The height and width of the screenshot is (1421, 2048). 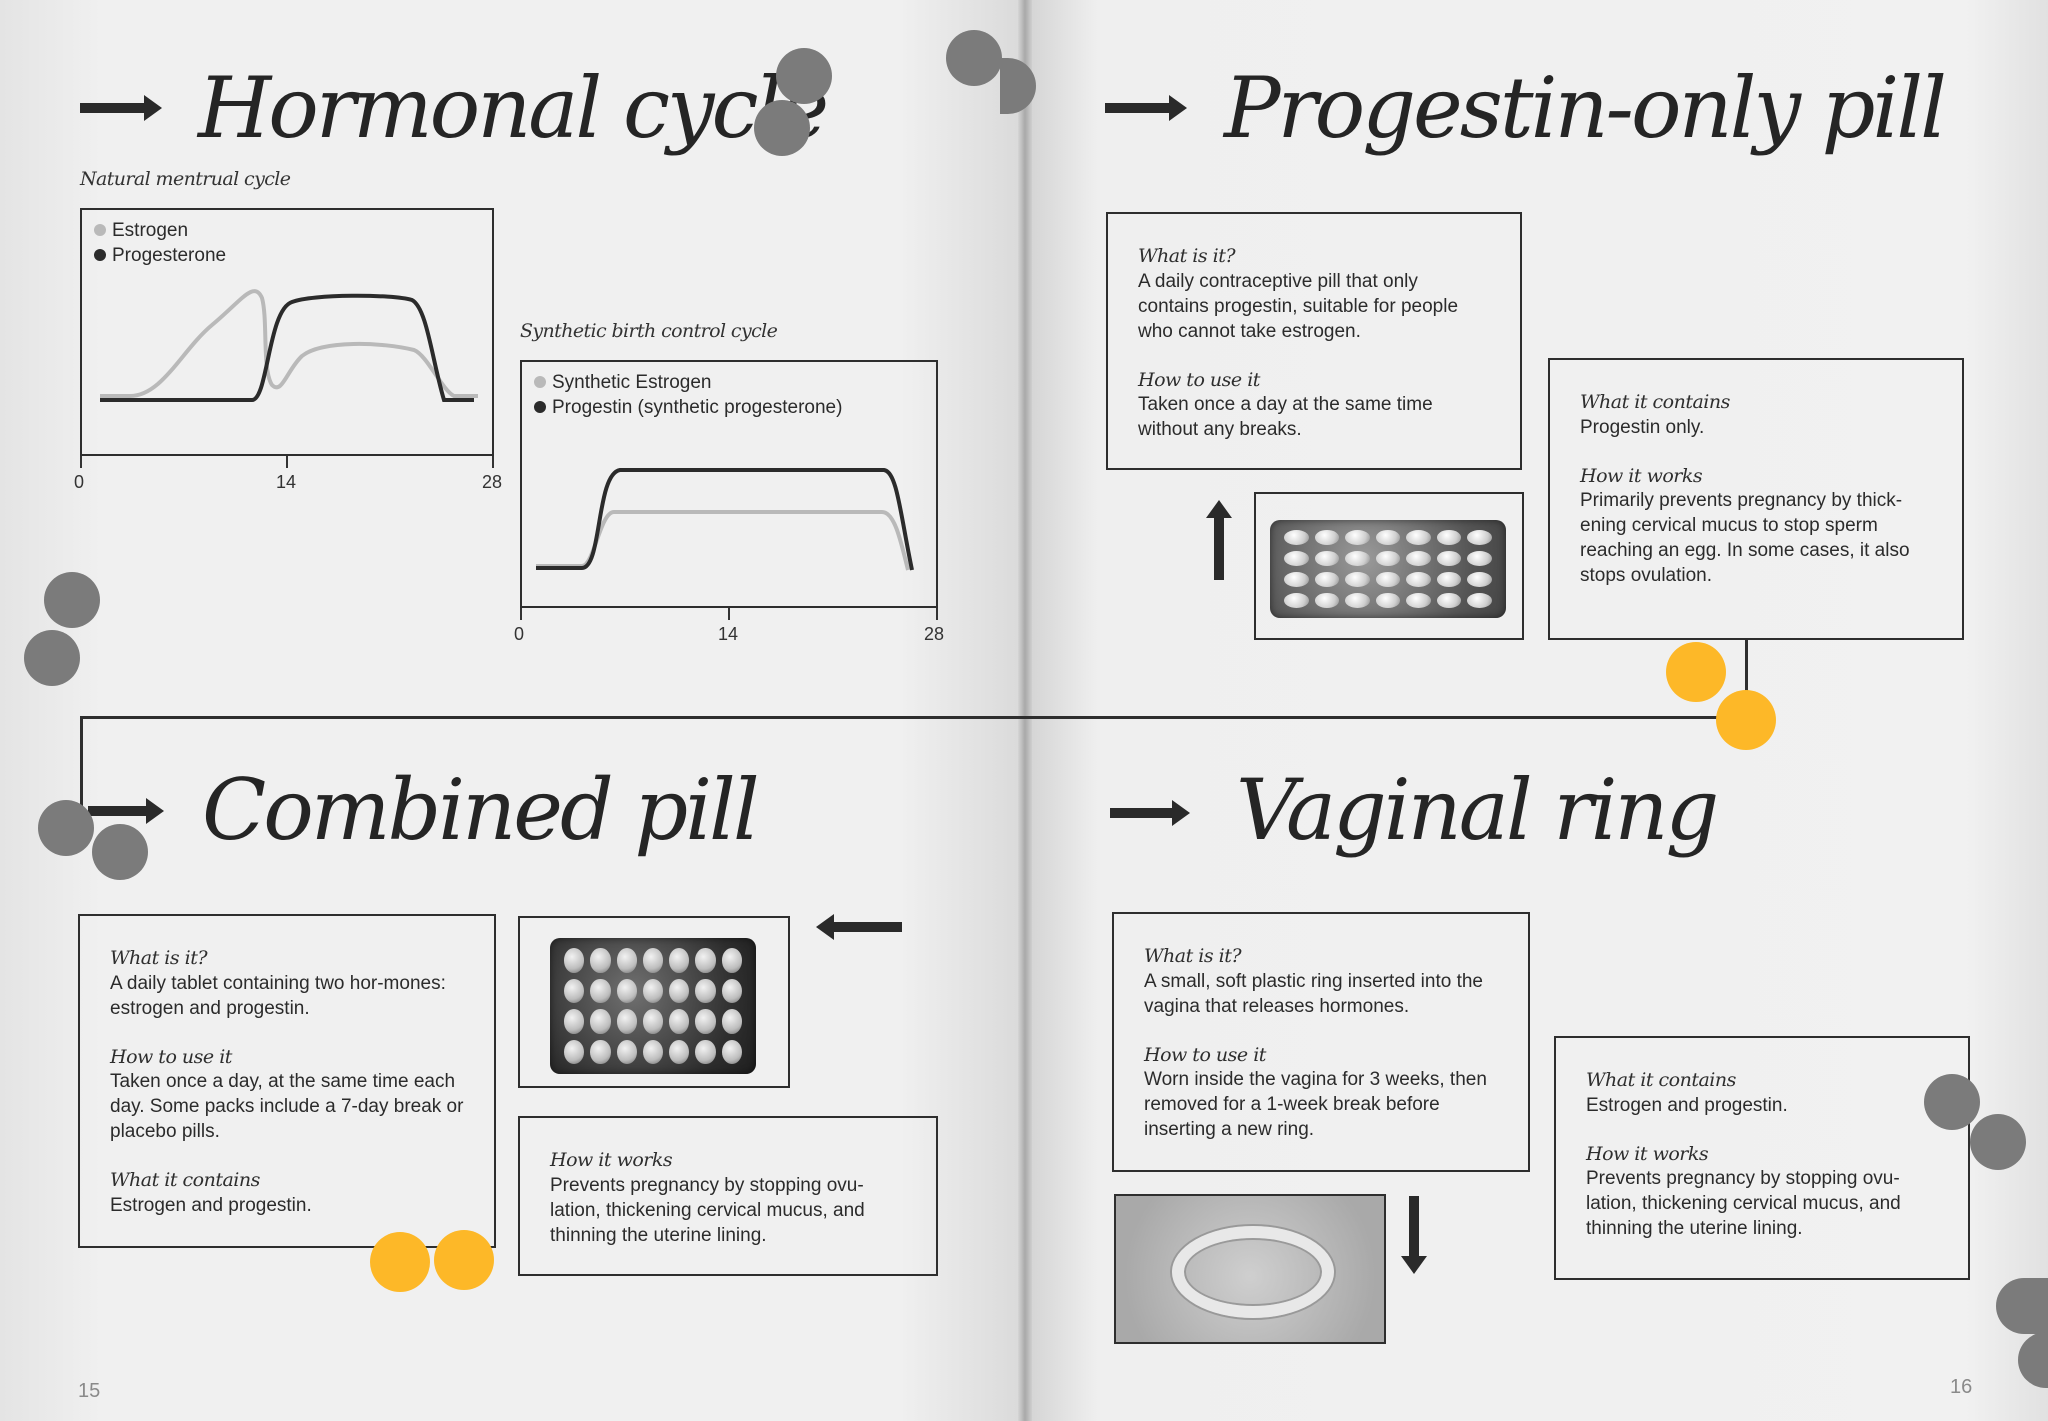 I want to click on progestin-curve, so click(x=725, y=519).